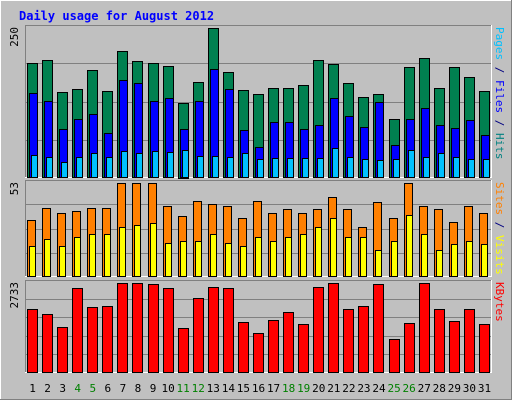 This screenshot has width=512, height=400. I want to click on x-tick-label-day-21: 21, so click(333, 388).